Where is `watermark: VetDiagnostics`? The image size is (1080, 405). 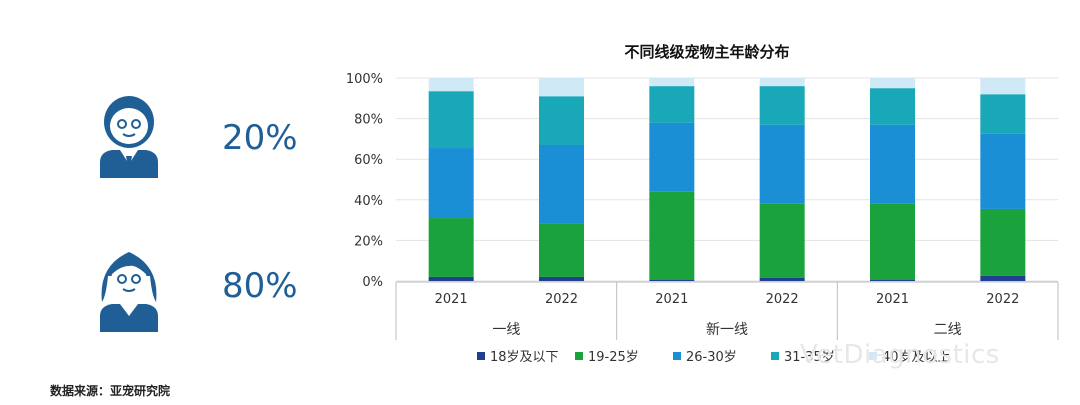
watermark: VetDiagnostics is located at coordinates (900, 355).